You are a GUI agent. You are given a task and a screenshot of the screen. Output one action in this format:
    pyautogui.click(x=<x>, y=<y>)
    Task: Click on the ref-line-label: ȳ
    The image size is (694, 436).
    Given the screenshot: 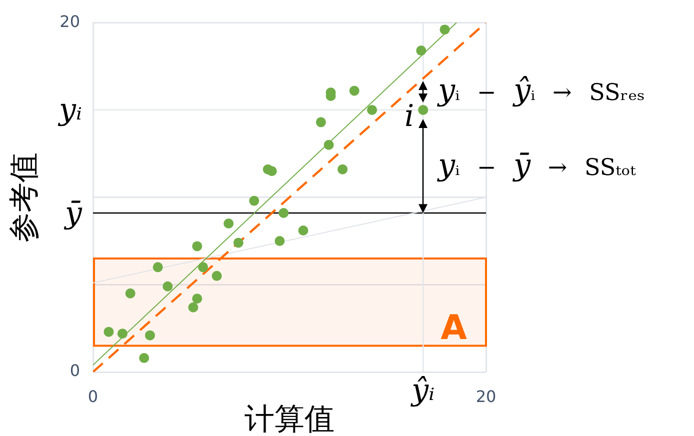 What is the action you would take?
    pyautogui.click(x=73, y=213)
    